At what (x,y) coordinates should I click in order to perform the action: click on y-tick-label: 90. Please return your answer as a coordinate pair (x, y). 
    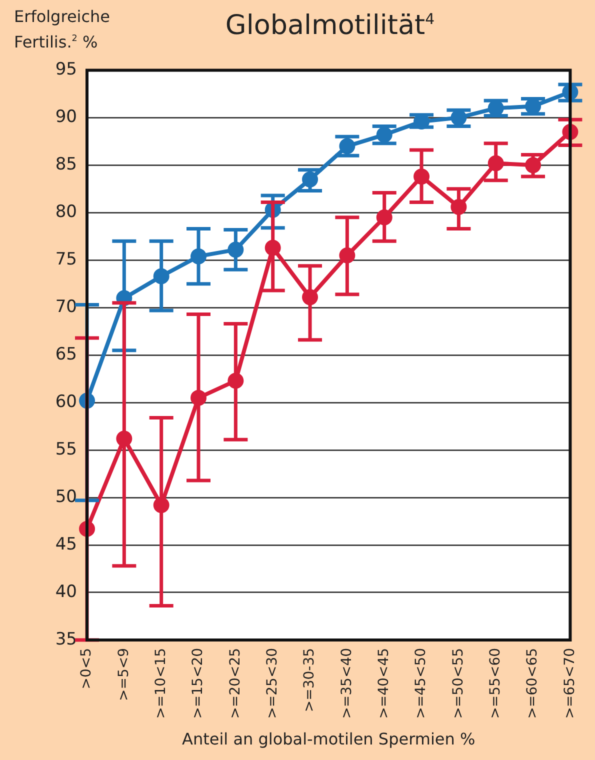
    Looking at the image, I should click on (66, 117).